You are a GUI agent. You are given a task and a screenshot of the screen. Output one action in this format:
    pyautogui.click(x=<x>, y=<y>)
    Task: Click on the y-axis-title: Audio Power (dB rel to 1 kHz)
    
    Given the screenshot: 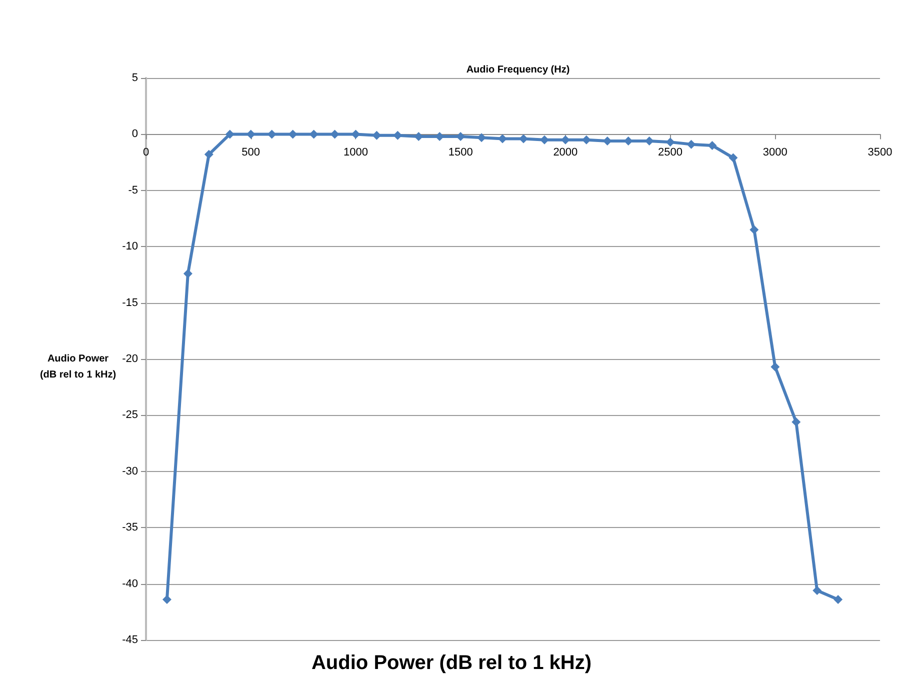 What is the action you would take?
    pyautogui.click(x=78, y=367)
    